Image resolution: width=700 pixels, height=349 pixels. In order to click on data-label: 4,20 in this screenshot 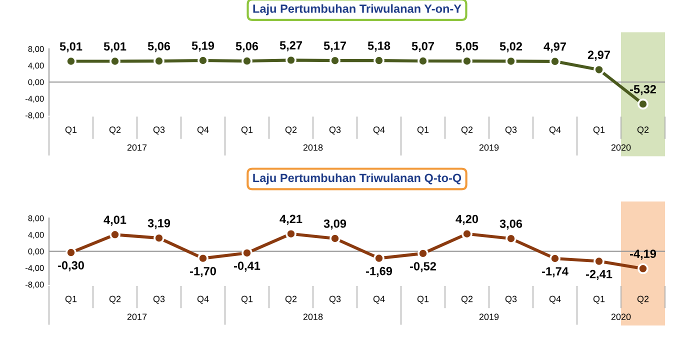, I will do `click(467, 219)`.